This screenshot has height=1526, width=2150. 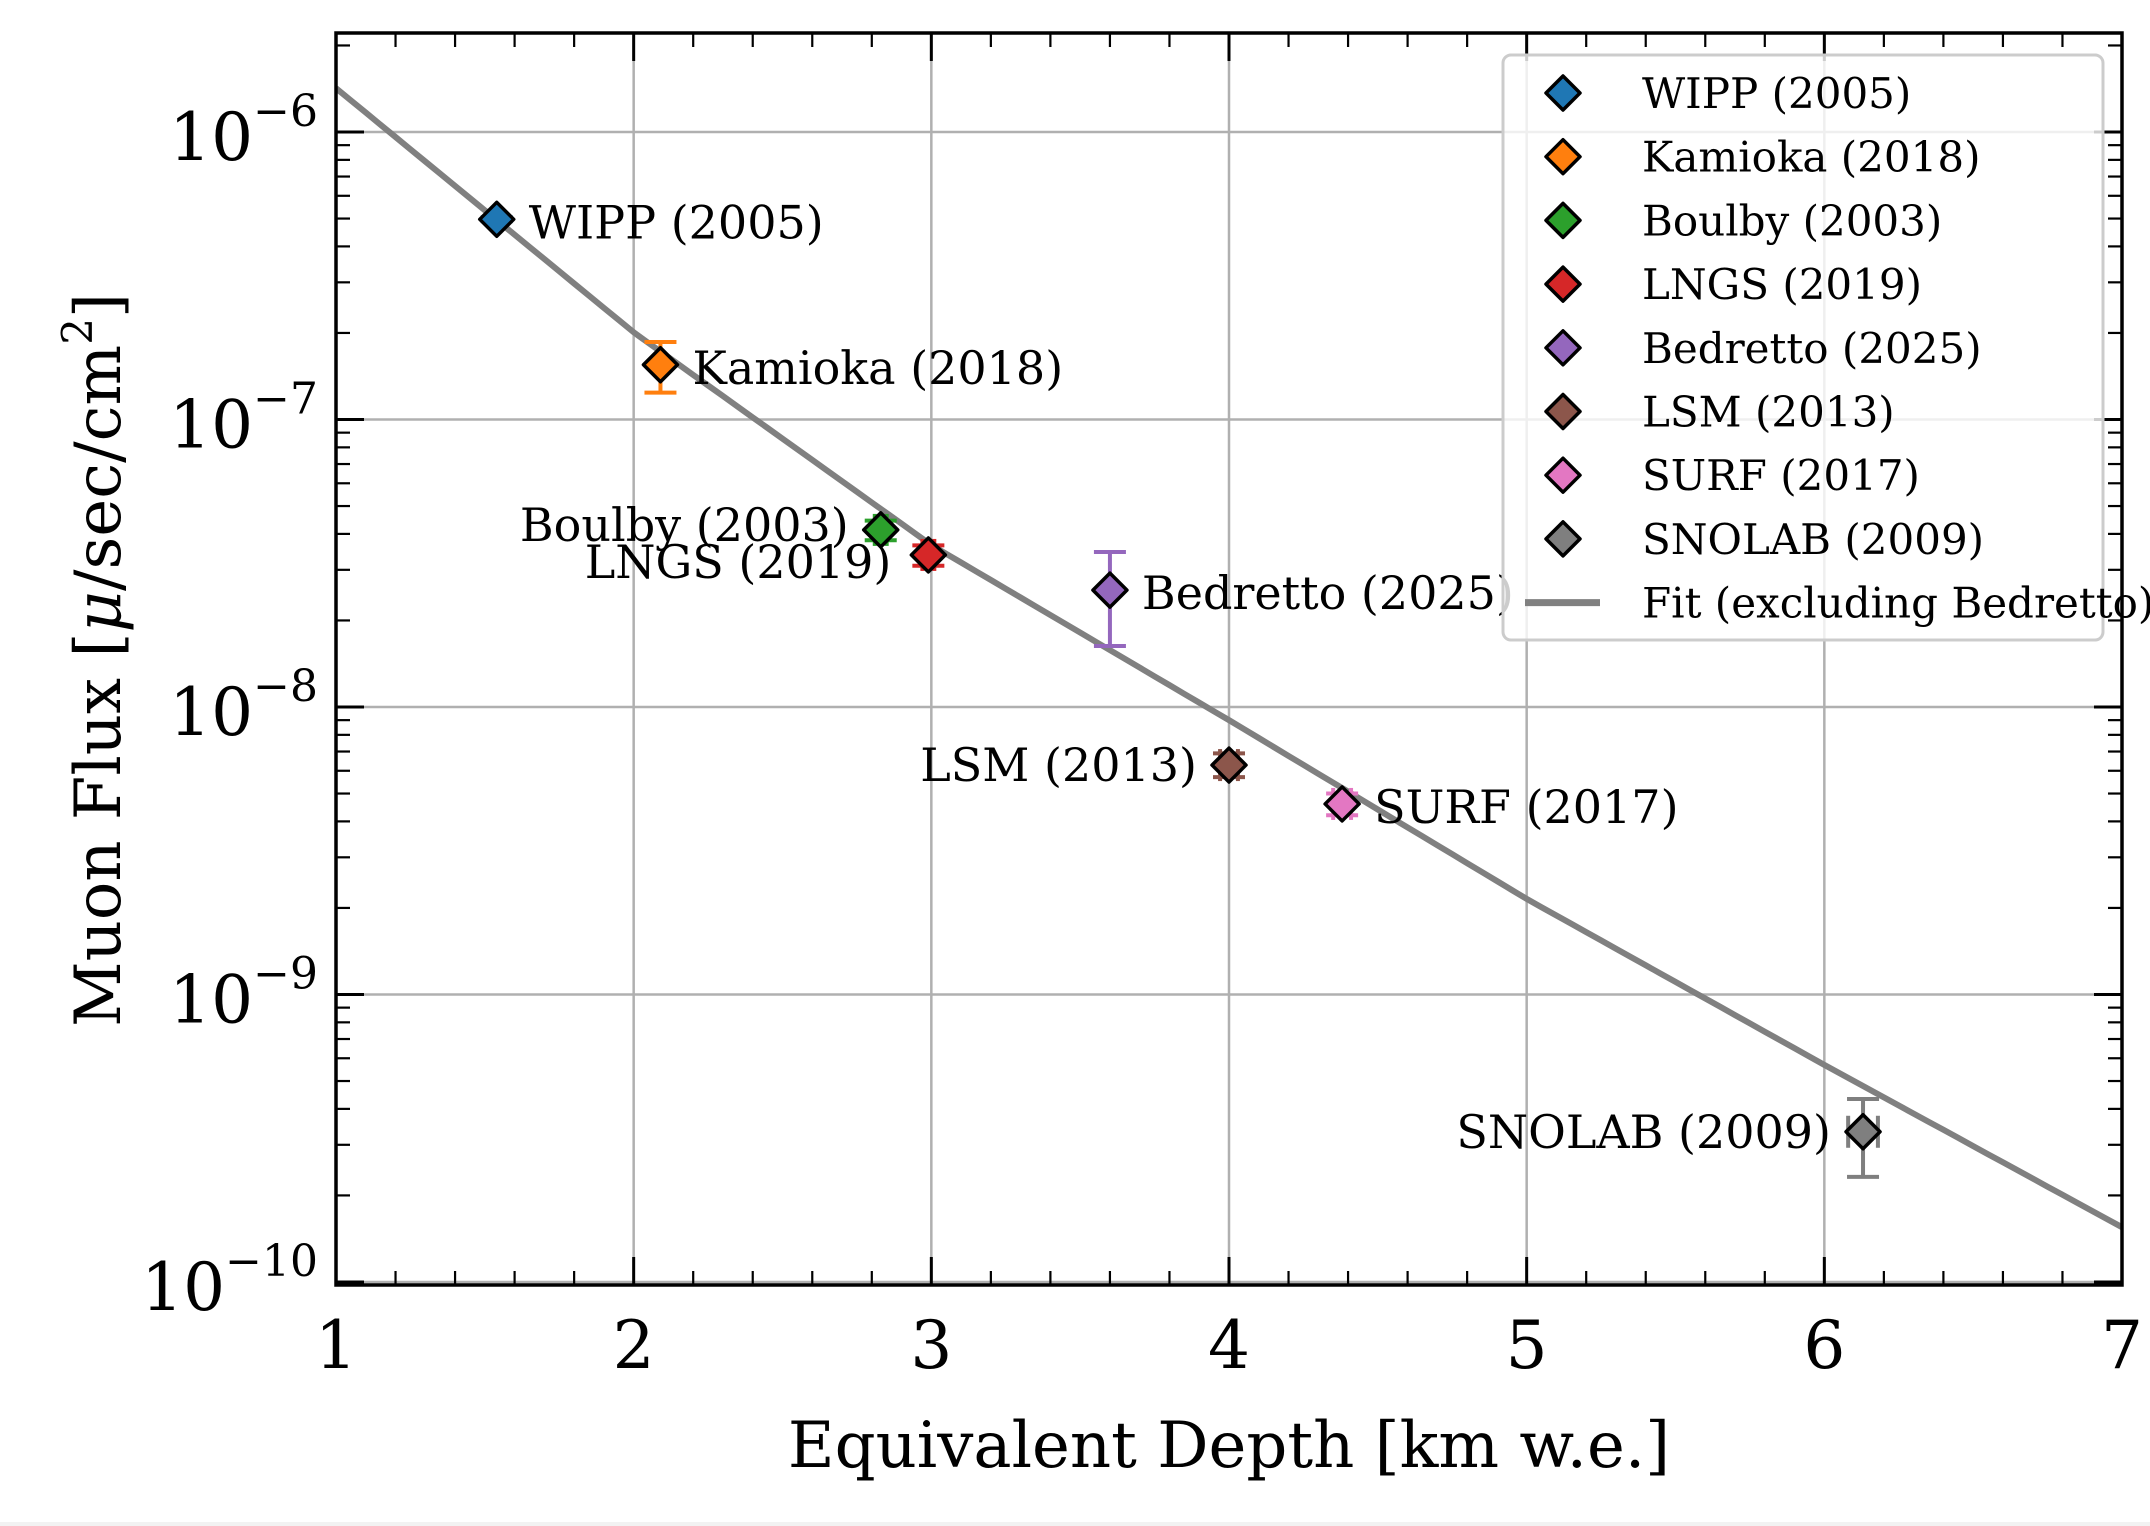 What do you see at coordinates (99, 468) in the screenshot?
I see `y-axis-label-units: /sec/cm` at bounding box center [99, 468].